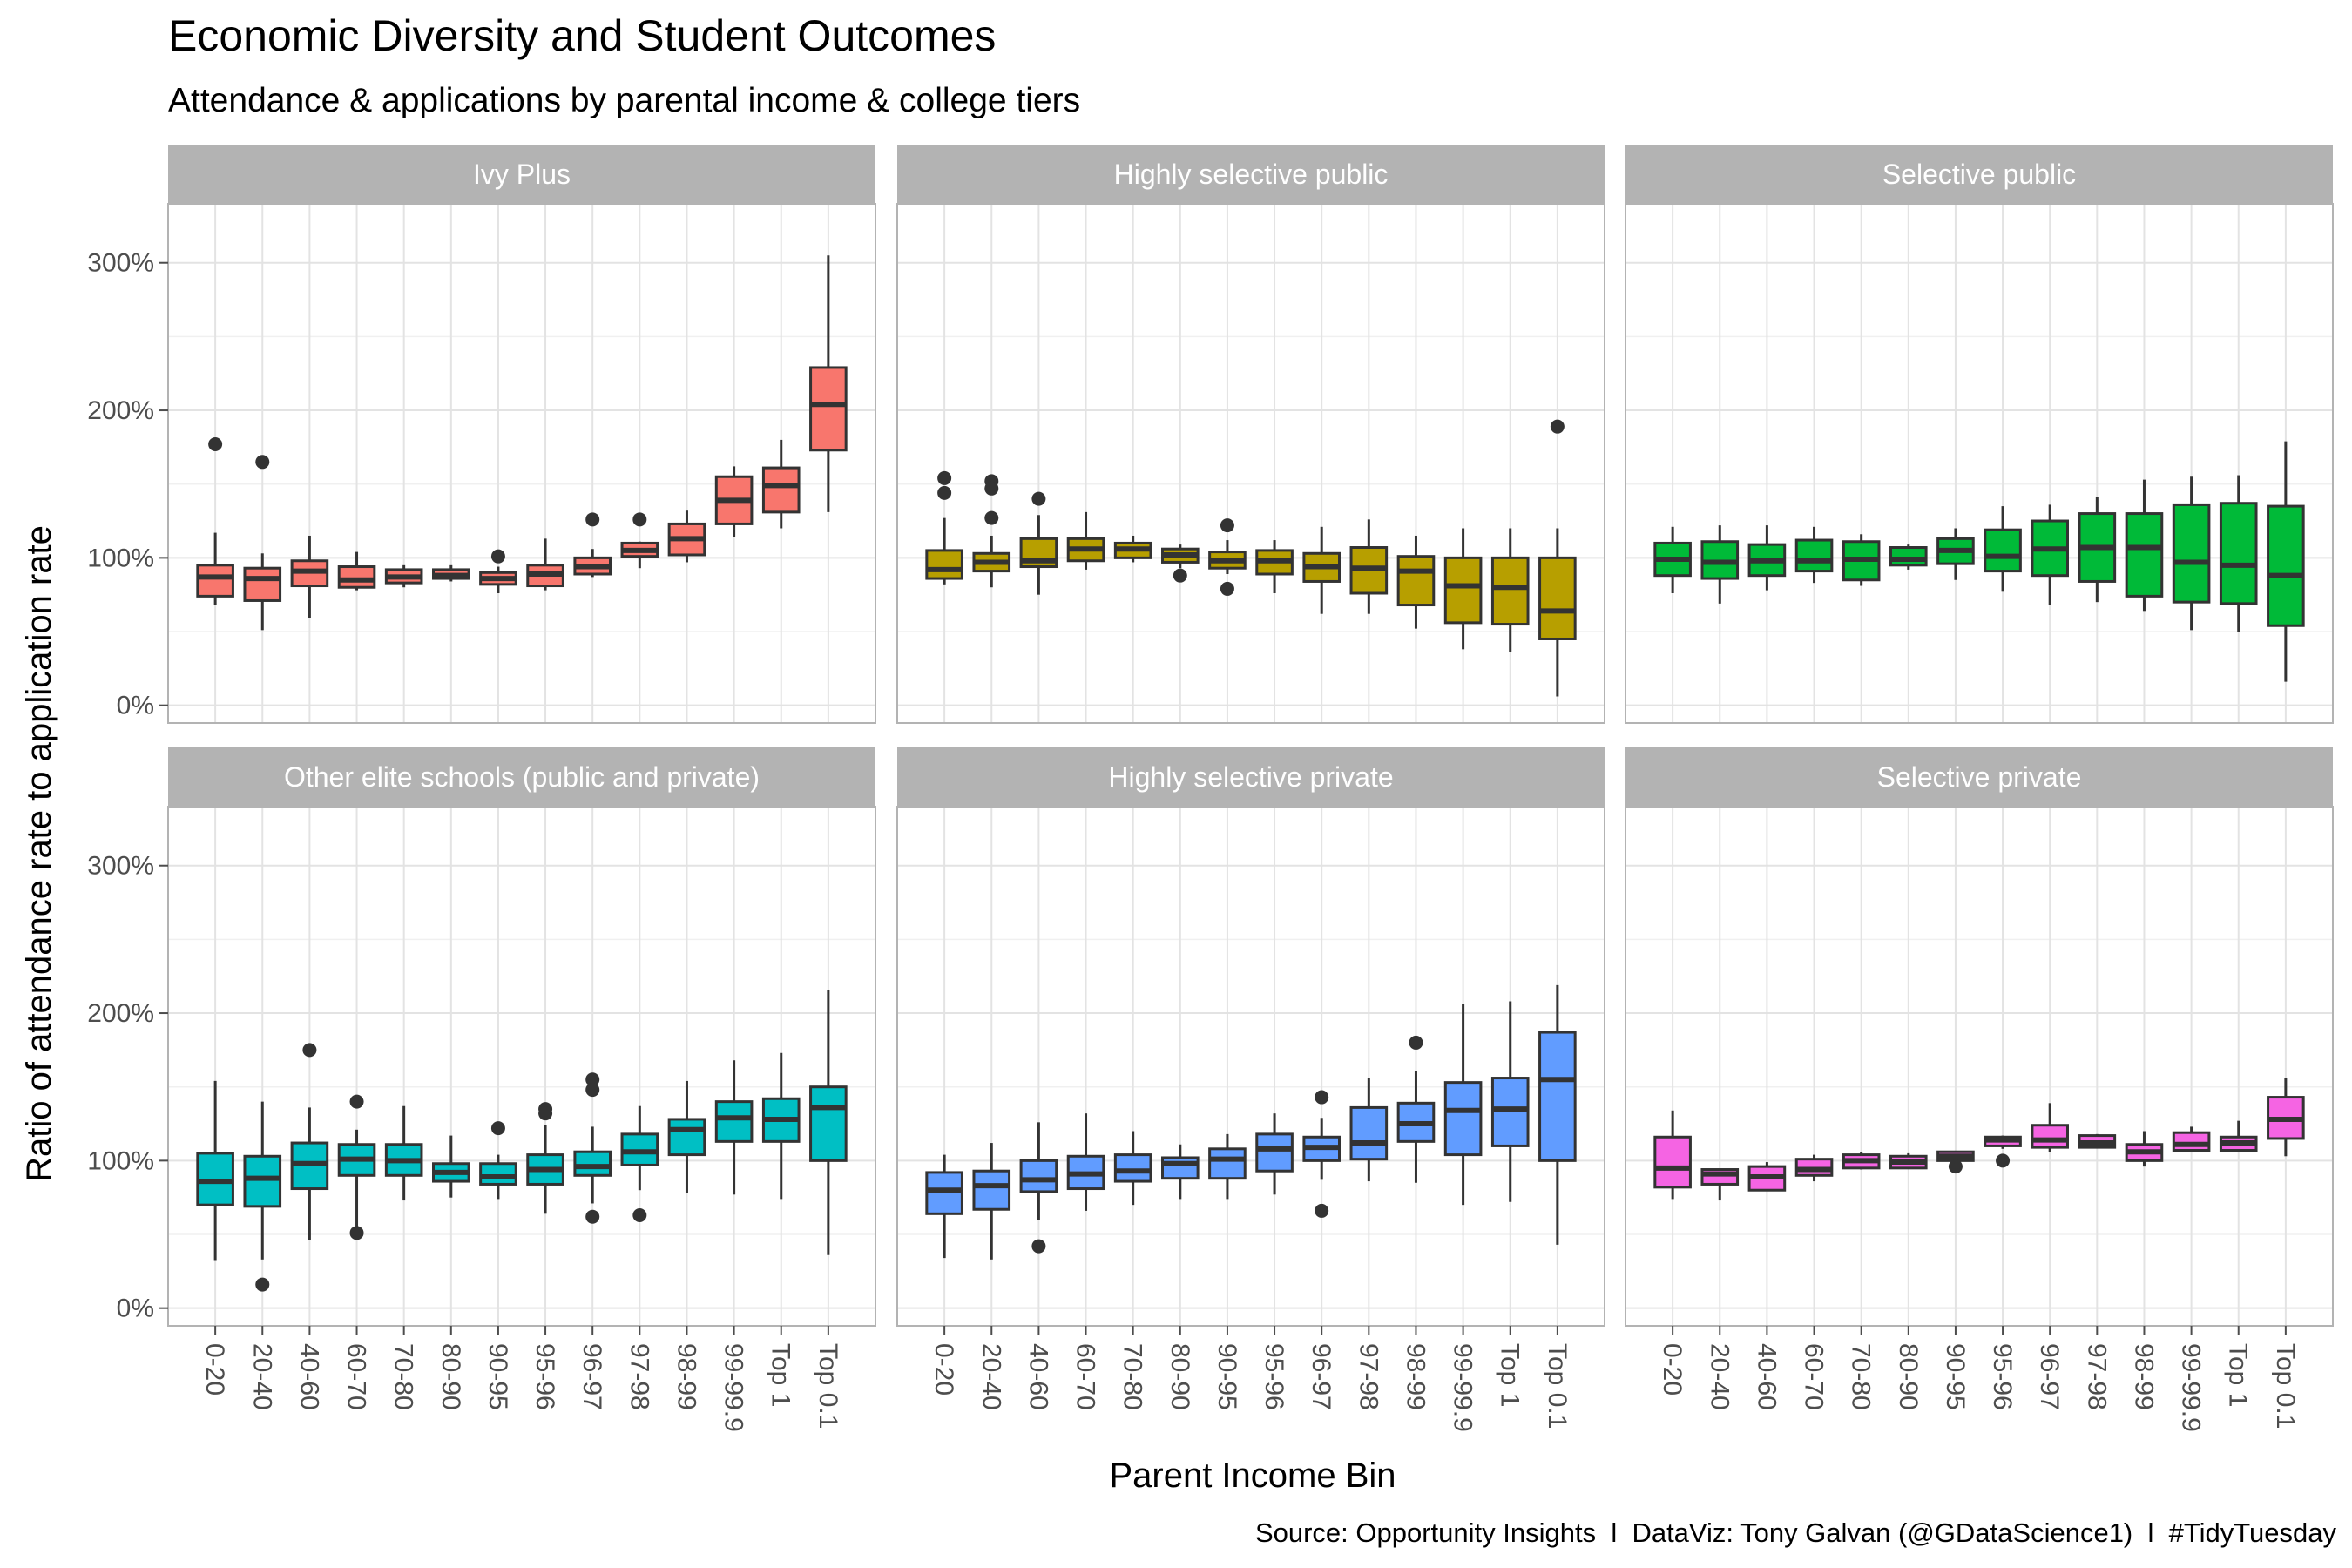  I want to click on x-tick-label: 98-99, so click(686, 1376).